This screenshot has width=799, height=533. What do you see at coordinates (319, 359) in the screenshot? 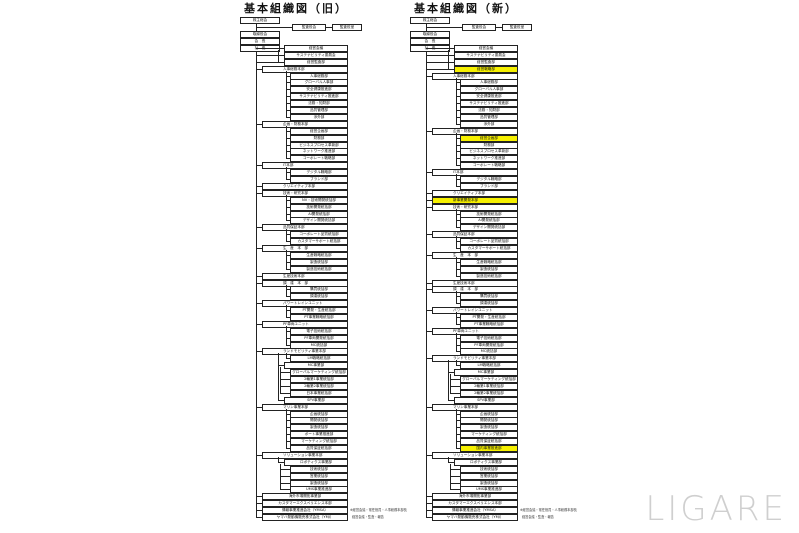
I see `department-box: LM戦略統括部` at bounding box center [319, 359].